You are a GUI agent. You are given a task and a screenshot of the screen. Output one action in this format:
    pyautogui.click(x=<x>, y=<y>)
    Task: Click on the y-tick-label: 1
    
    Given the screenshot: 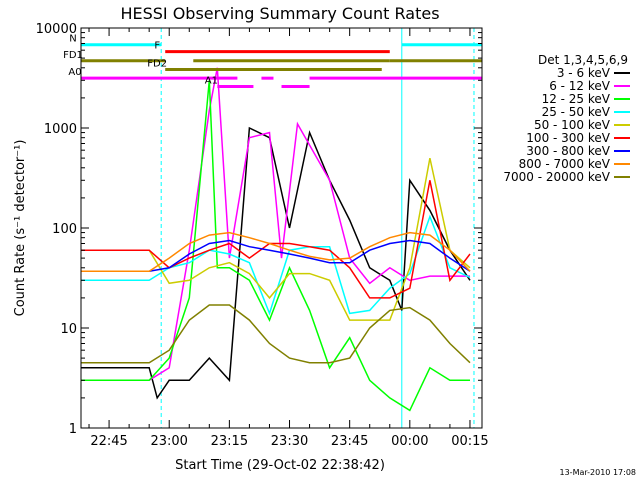 What is the action you would take?
    pyautogui.click(x=73, y=429)
    